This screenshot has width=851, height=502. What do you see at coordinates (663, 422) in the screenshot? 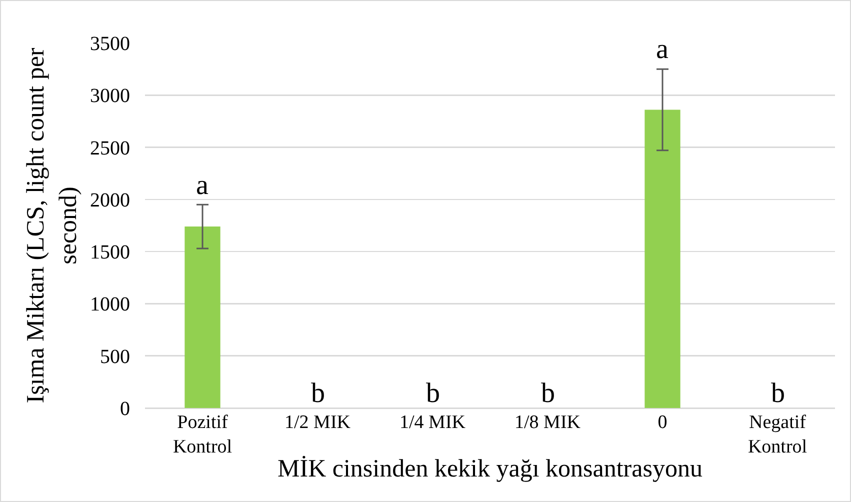
I see `x-tick-label: 0` at bounding box center [663, 422].